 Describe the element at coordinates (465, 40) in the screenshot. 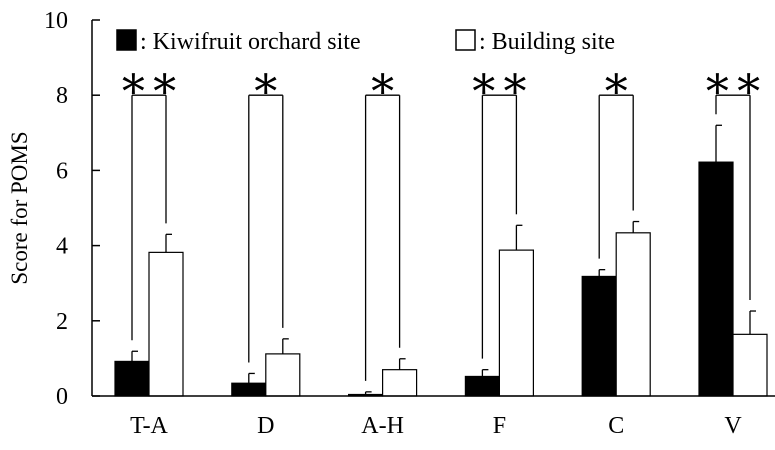

I see `legend-swatch-building` at that location.